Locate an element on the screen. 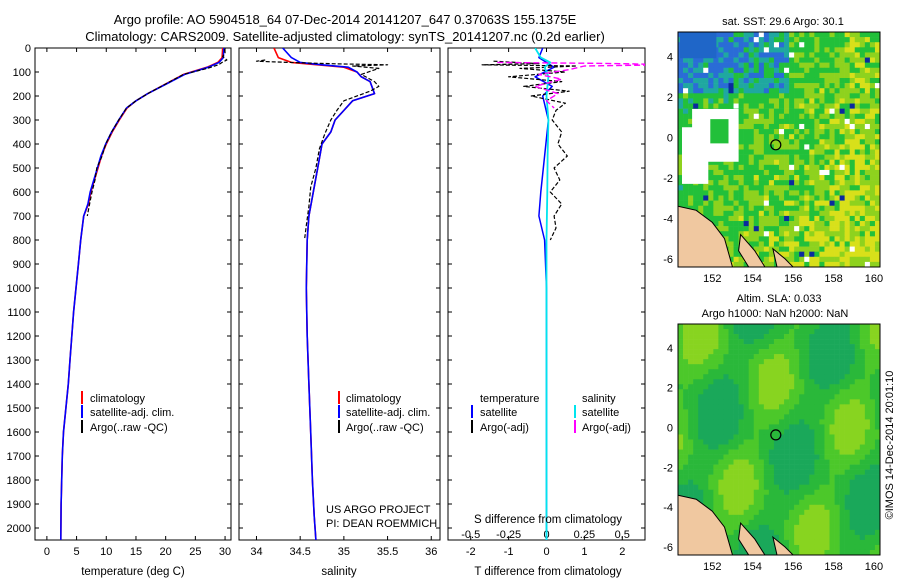  series-salinity-argo-adj- is located at coordinates (571, 85).